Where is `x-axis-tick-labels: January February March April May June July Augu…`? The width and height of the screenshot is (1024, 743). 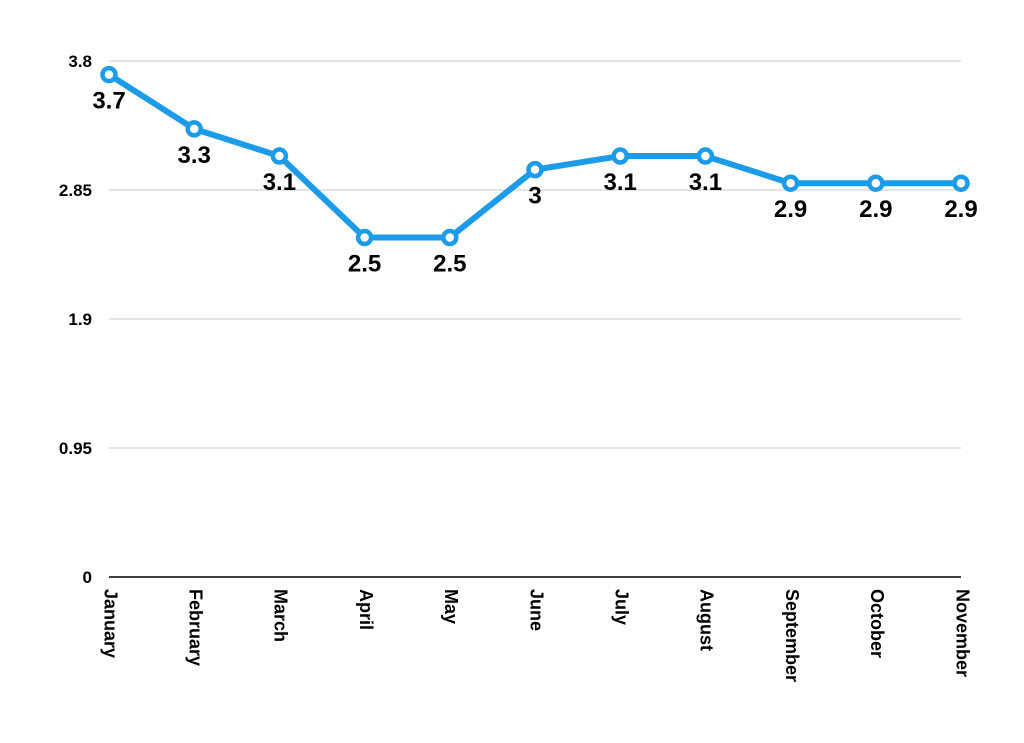 x-axis-tick-labels: January February March April May June July Augu… is located at coordinates (536, 635).